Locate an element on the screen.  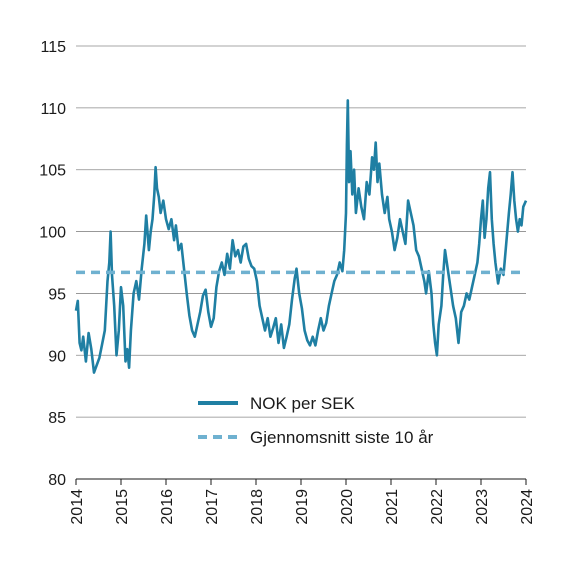
legend-label-nok-per-sek: NOK per SEK is located at coordinates (303, 403).